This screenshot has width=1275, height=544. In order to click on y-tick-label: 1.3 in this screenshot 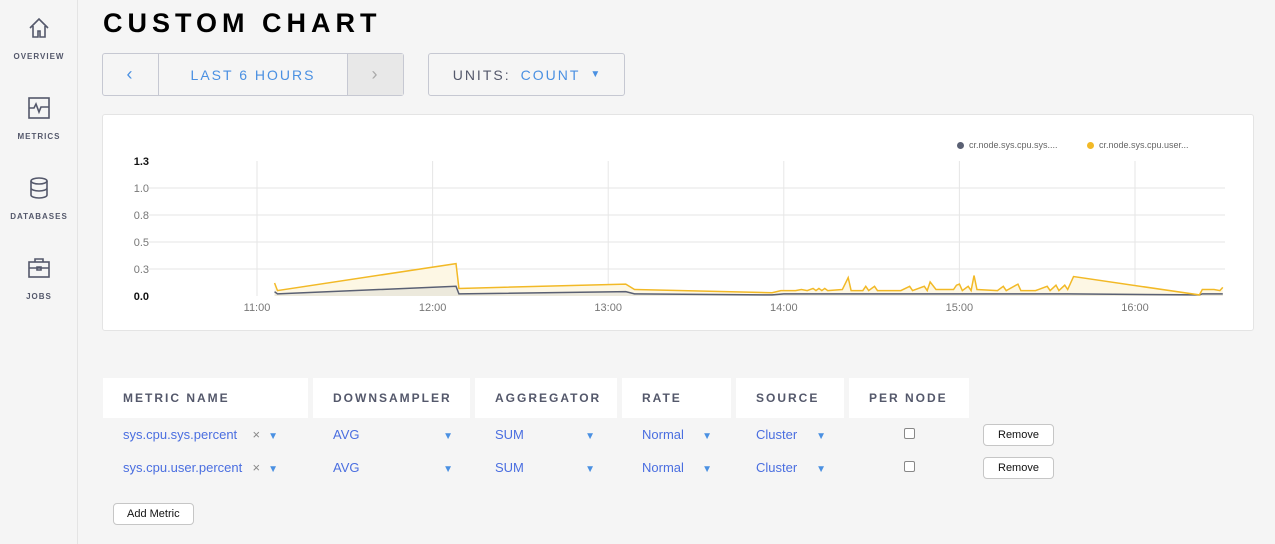, I will do `click(141, 162)`.